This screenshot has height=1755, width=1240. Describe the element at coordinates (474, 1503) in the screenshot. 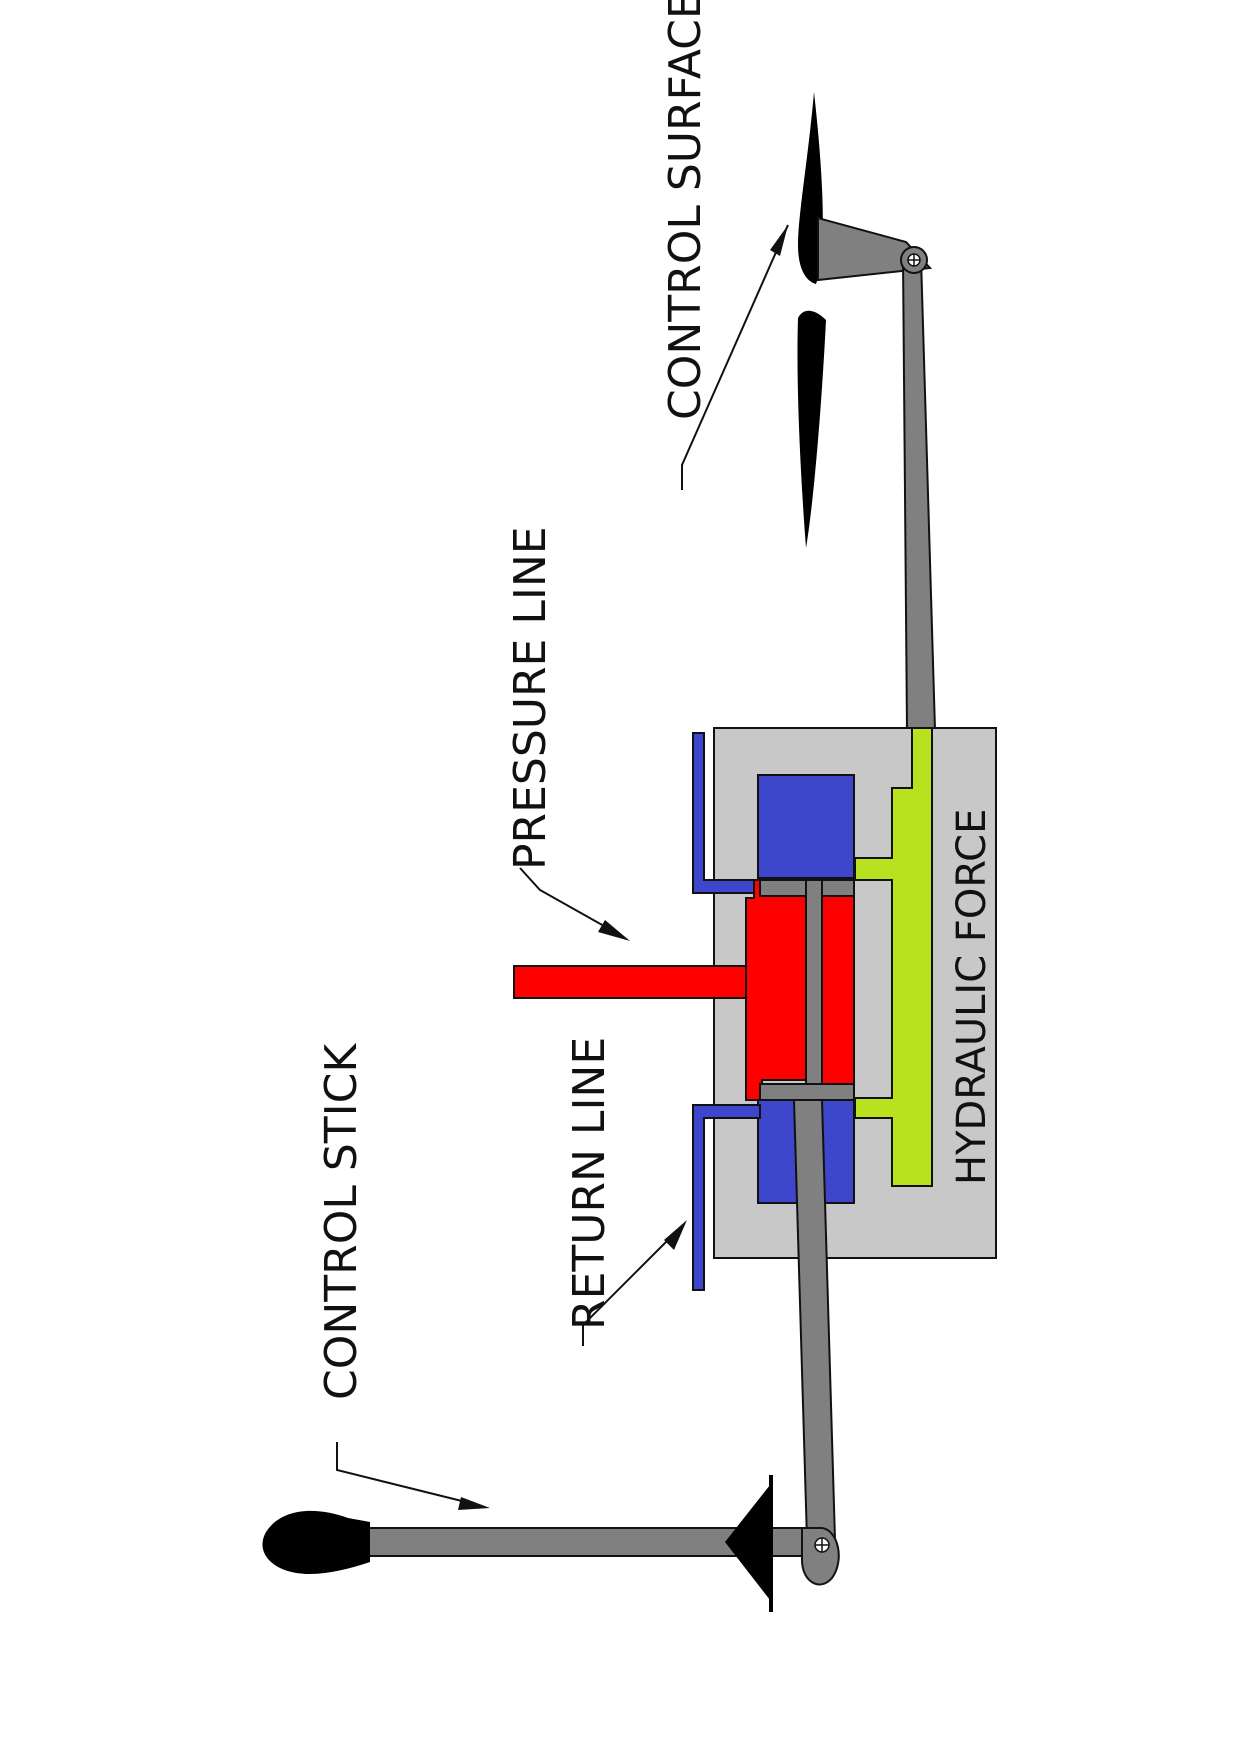

I see `arrow-control-stick` at that location.